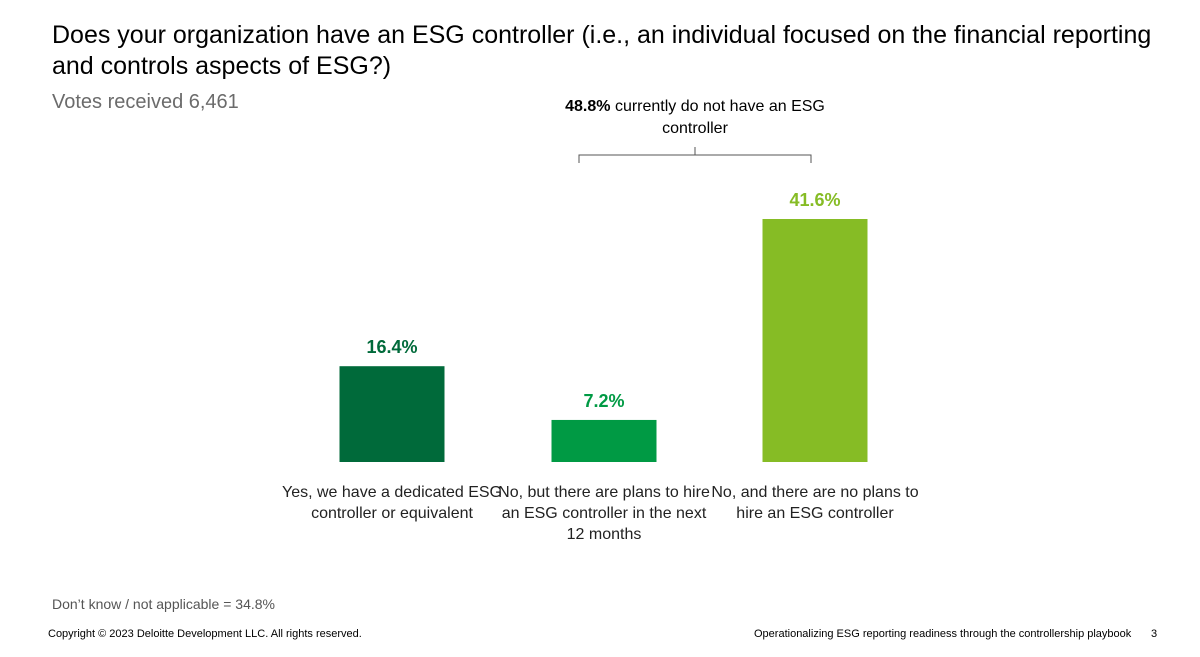 The image size is (1200, 657). Describe the element at coordinates (695, 155) in the screenshot. I see `bracket` at that location.